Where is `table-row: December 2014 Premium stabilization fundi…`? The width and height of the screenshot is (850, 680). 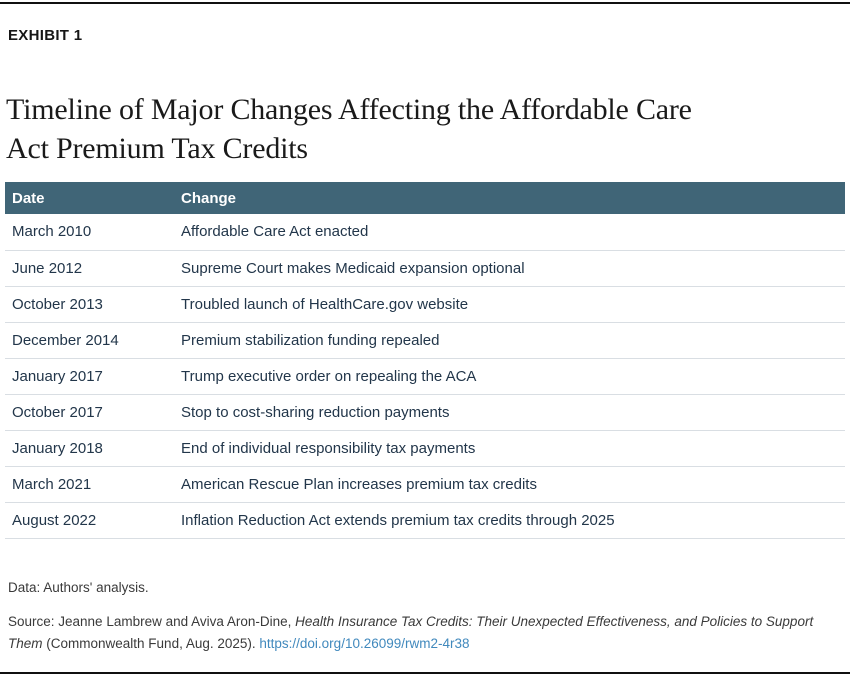
table-row: December 2014 Premium stabilization fundi… is located at coordinates (425, 340).